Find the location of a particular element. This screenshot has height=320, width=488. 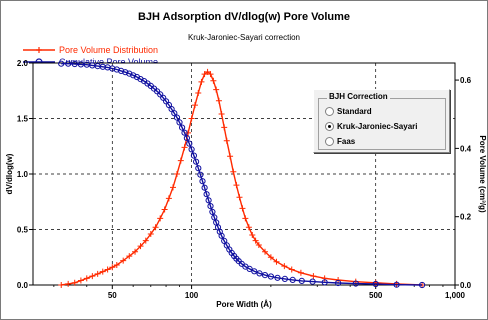

option-faas: Faas is located at coordinates (340, 141).